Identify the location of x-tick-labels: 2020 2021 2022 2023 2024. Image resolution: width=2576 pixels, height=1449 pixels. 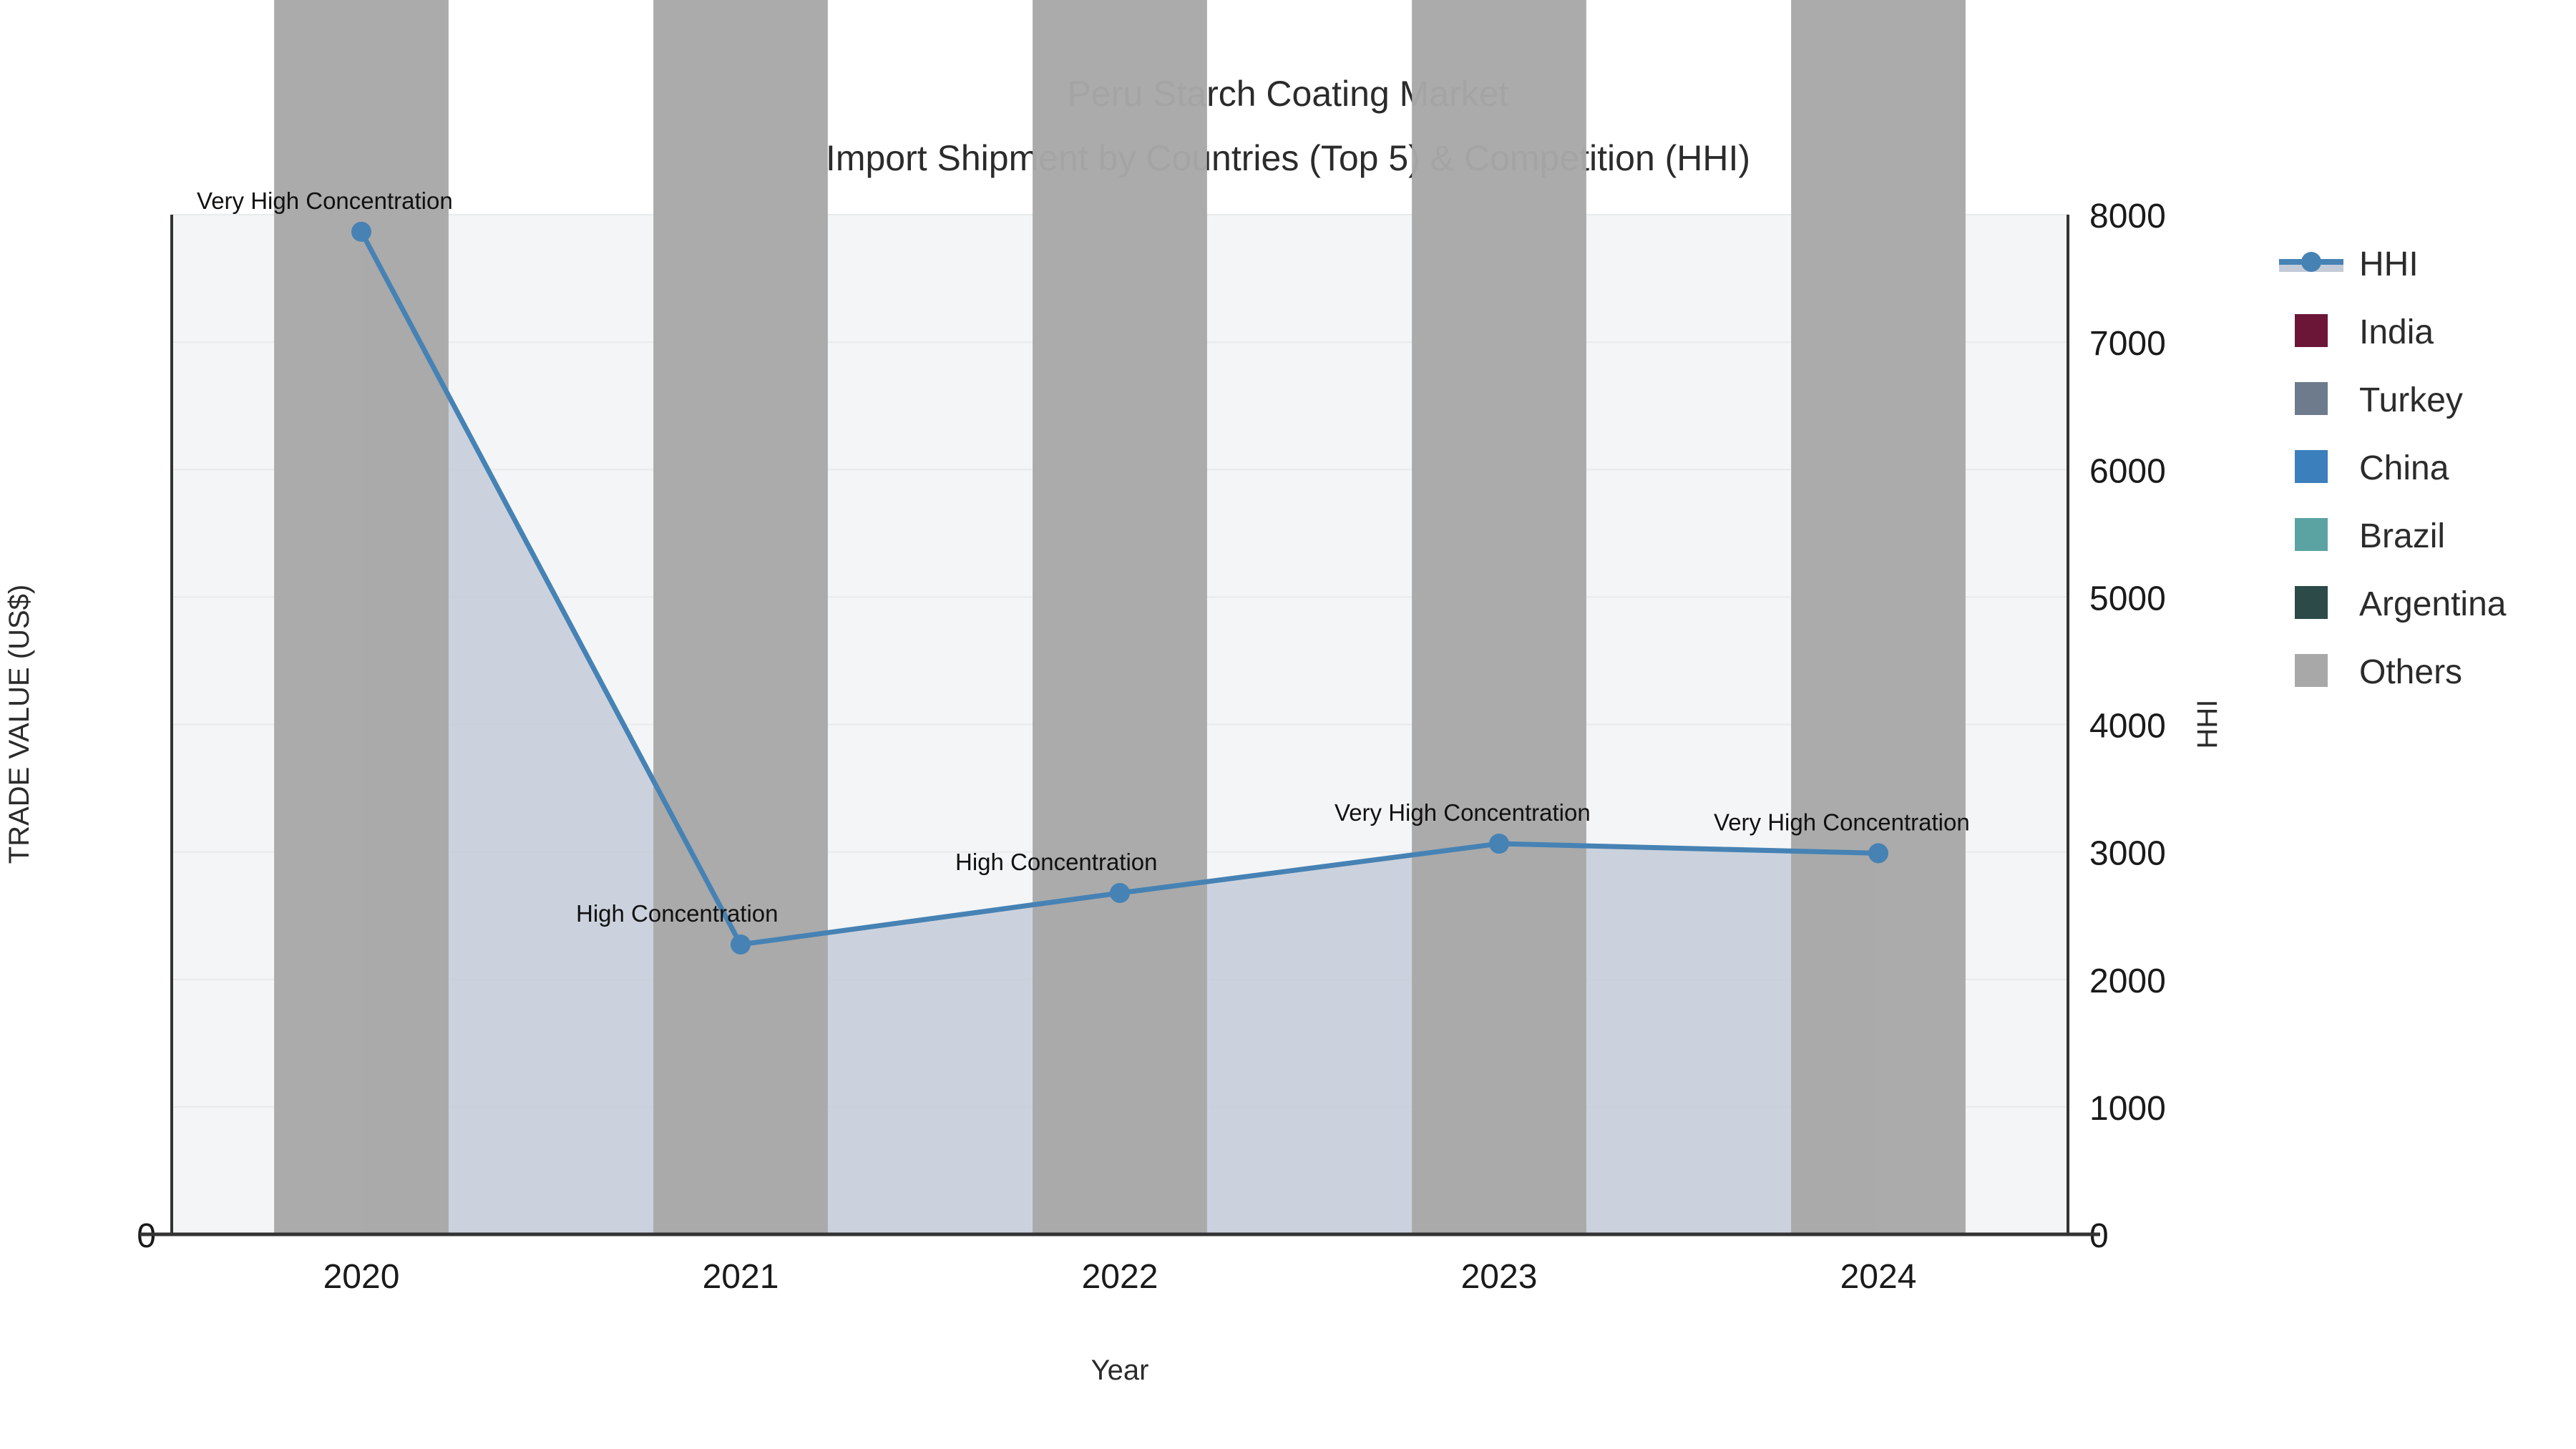
(1120, 1277).